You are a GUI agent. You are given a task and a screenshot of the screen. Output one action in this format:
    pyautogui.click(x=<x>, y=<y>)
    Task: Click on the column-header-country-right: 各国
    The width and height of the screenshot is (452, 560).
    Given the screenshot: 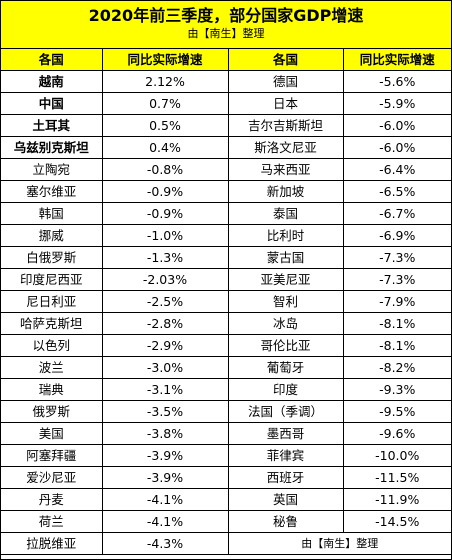 What is the action you would take?
    pyautogui.click(x=285, y=60)
    